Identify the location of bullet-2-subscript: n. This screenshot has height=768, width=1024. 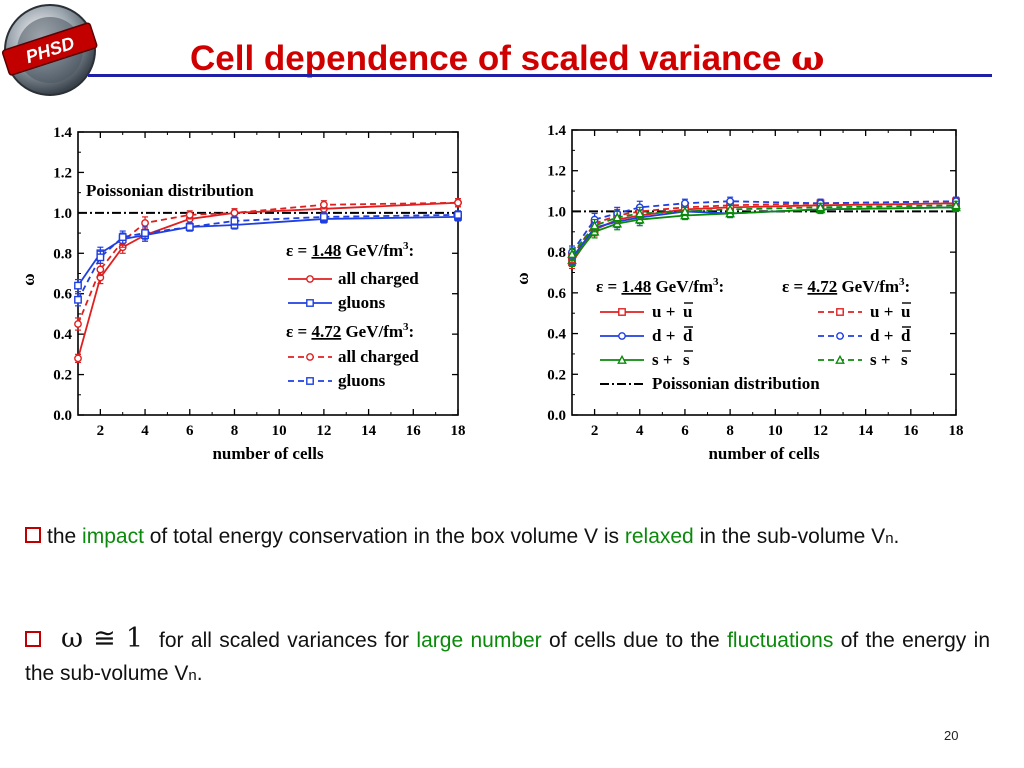
(192, 675).